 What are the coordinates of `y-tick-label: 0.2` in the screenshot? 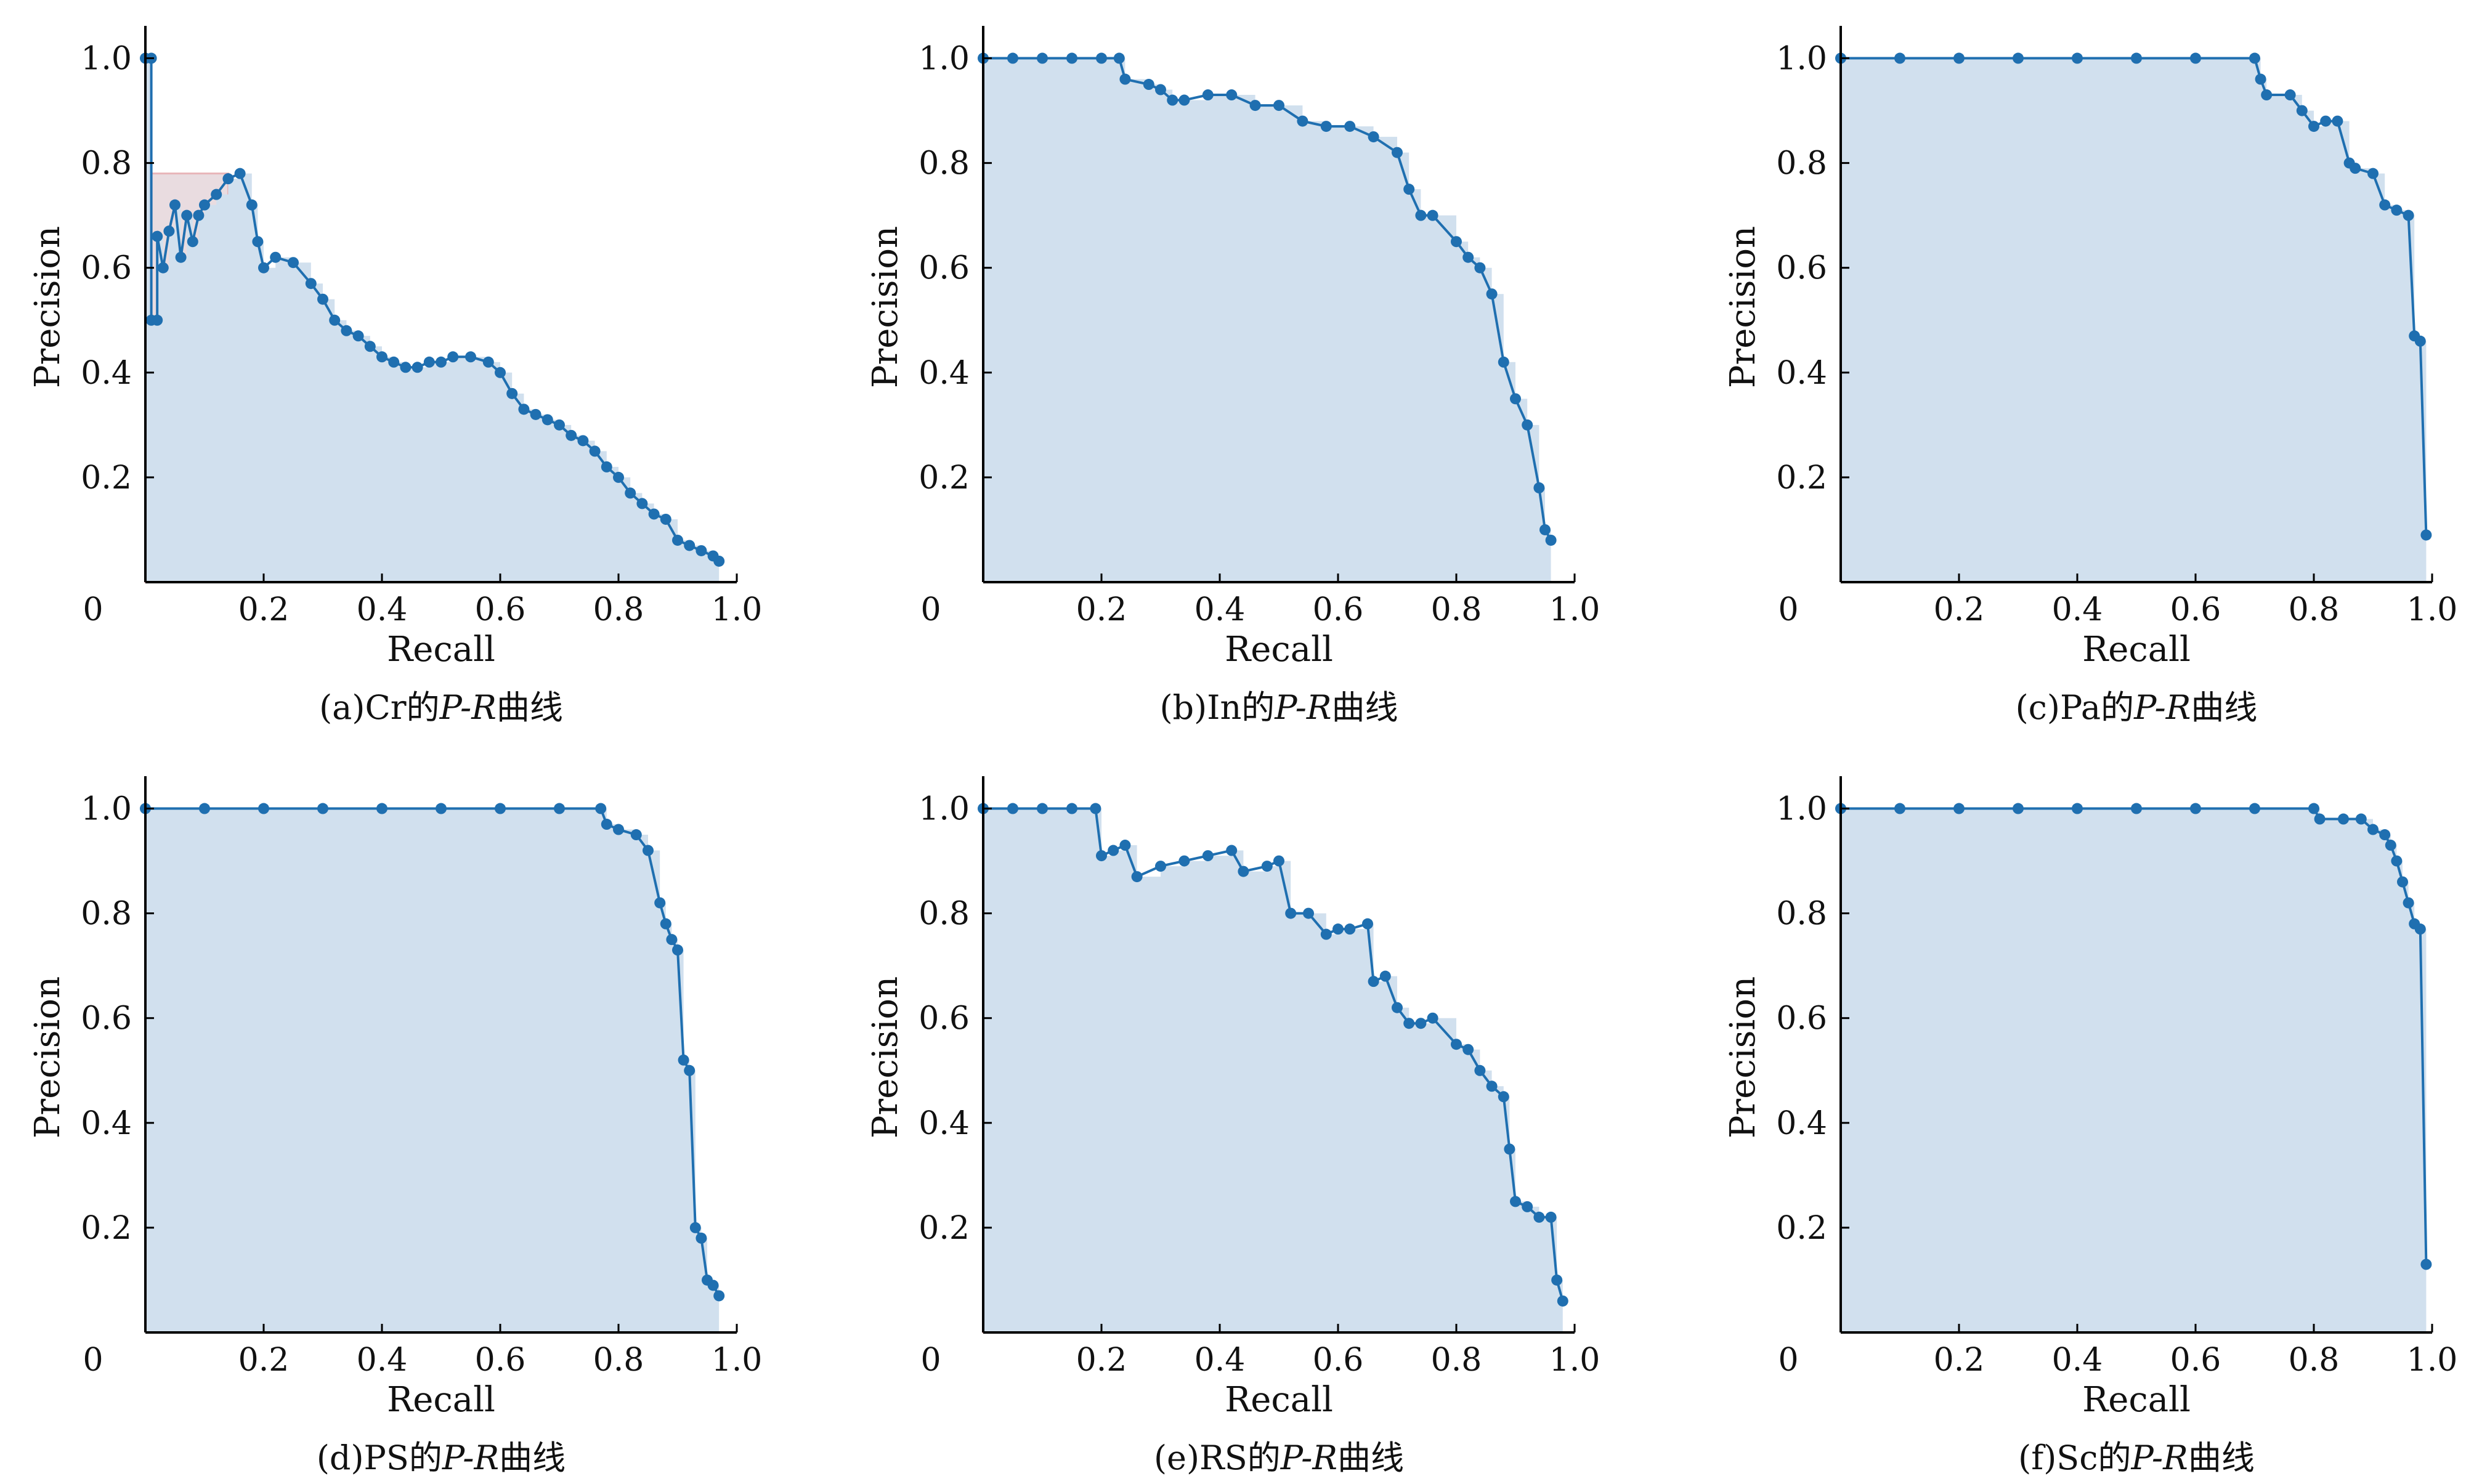 It's located at (106, 1228).